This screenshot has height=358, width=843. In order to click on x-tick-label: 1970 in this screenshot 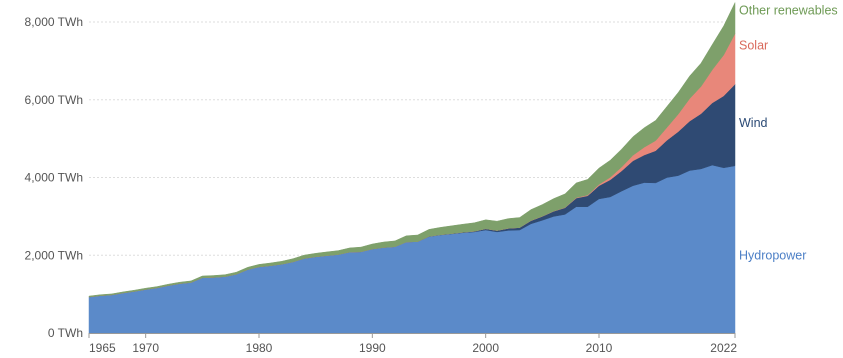, I will do `click(145, 348)`.